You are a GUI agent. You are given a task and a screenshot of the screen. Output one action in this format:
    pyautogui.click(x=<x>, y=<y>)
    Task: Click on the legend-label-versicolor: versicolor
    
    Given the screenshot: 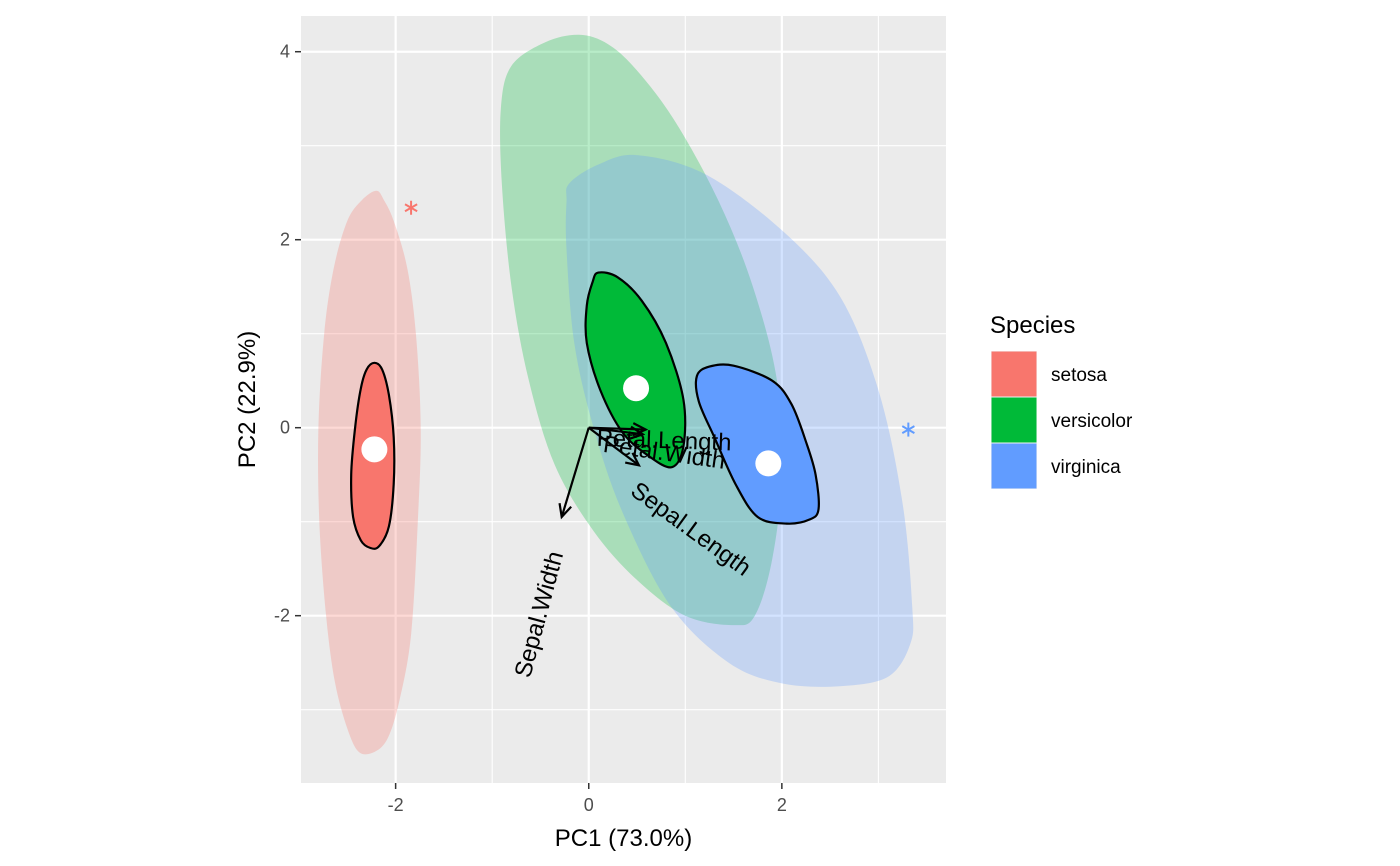 What is the action you would take?
    pyautogui.click(x=1092, y=421)
    